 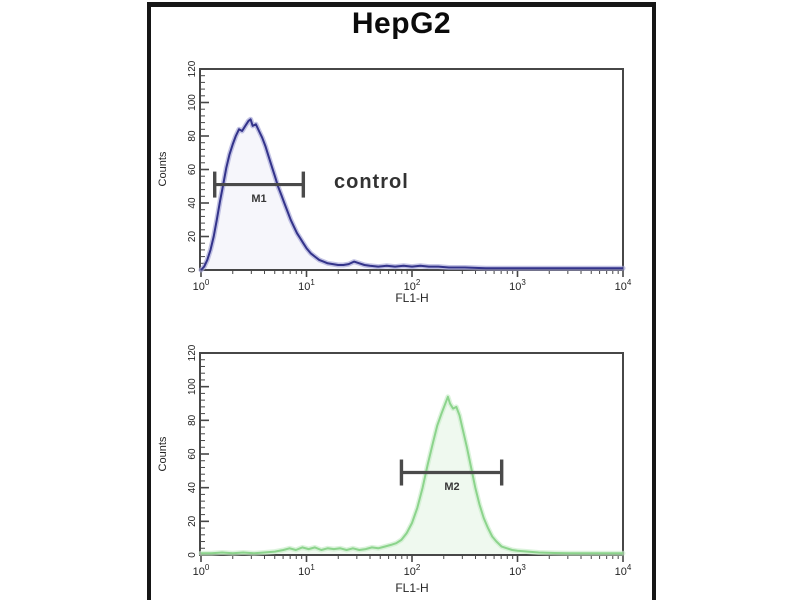 What do you see at coordinates (163, 169) in the screenshot?
I see `y-axis-label-top: Counts` at bounding box center [163, 169].